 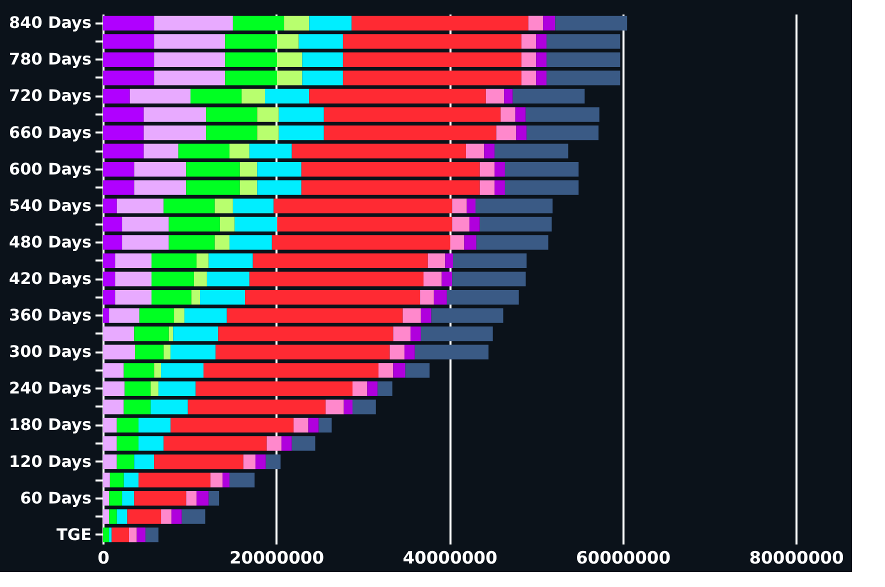 I want to click on x-tick-label: 20000000, so click(x=276, y=558).